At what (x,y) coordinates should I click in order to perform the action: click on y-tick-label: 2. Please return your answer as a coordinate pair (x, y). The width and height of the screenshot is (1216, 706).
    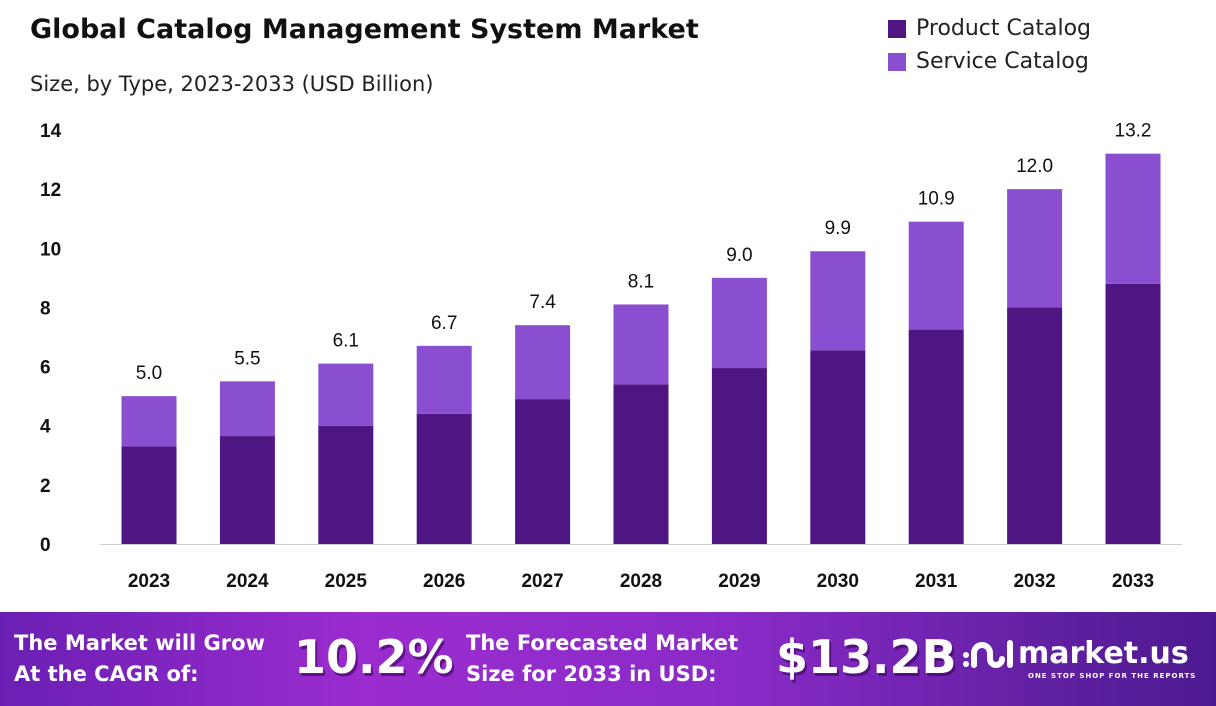
    Looking at the image, I should click on (45, 486).